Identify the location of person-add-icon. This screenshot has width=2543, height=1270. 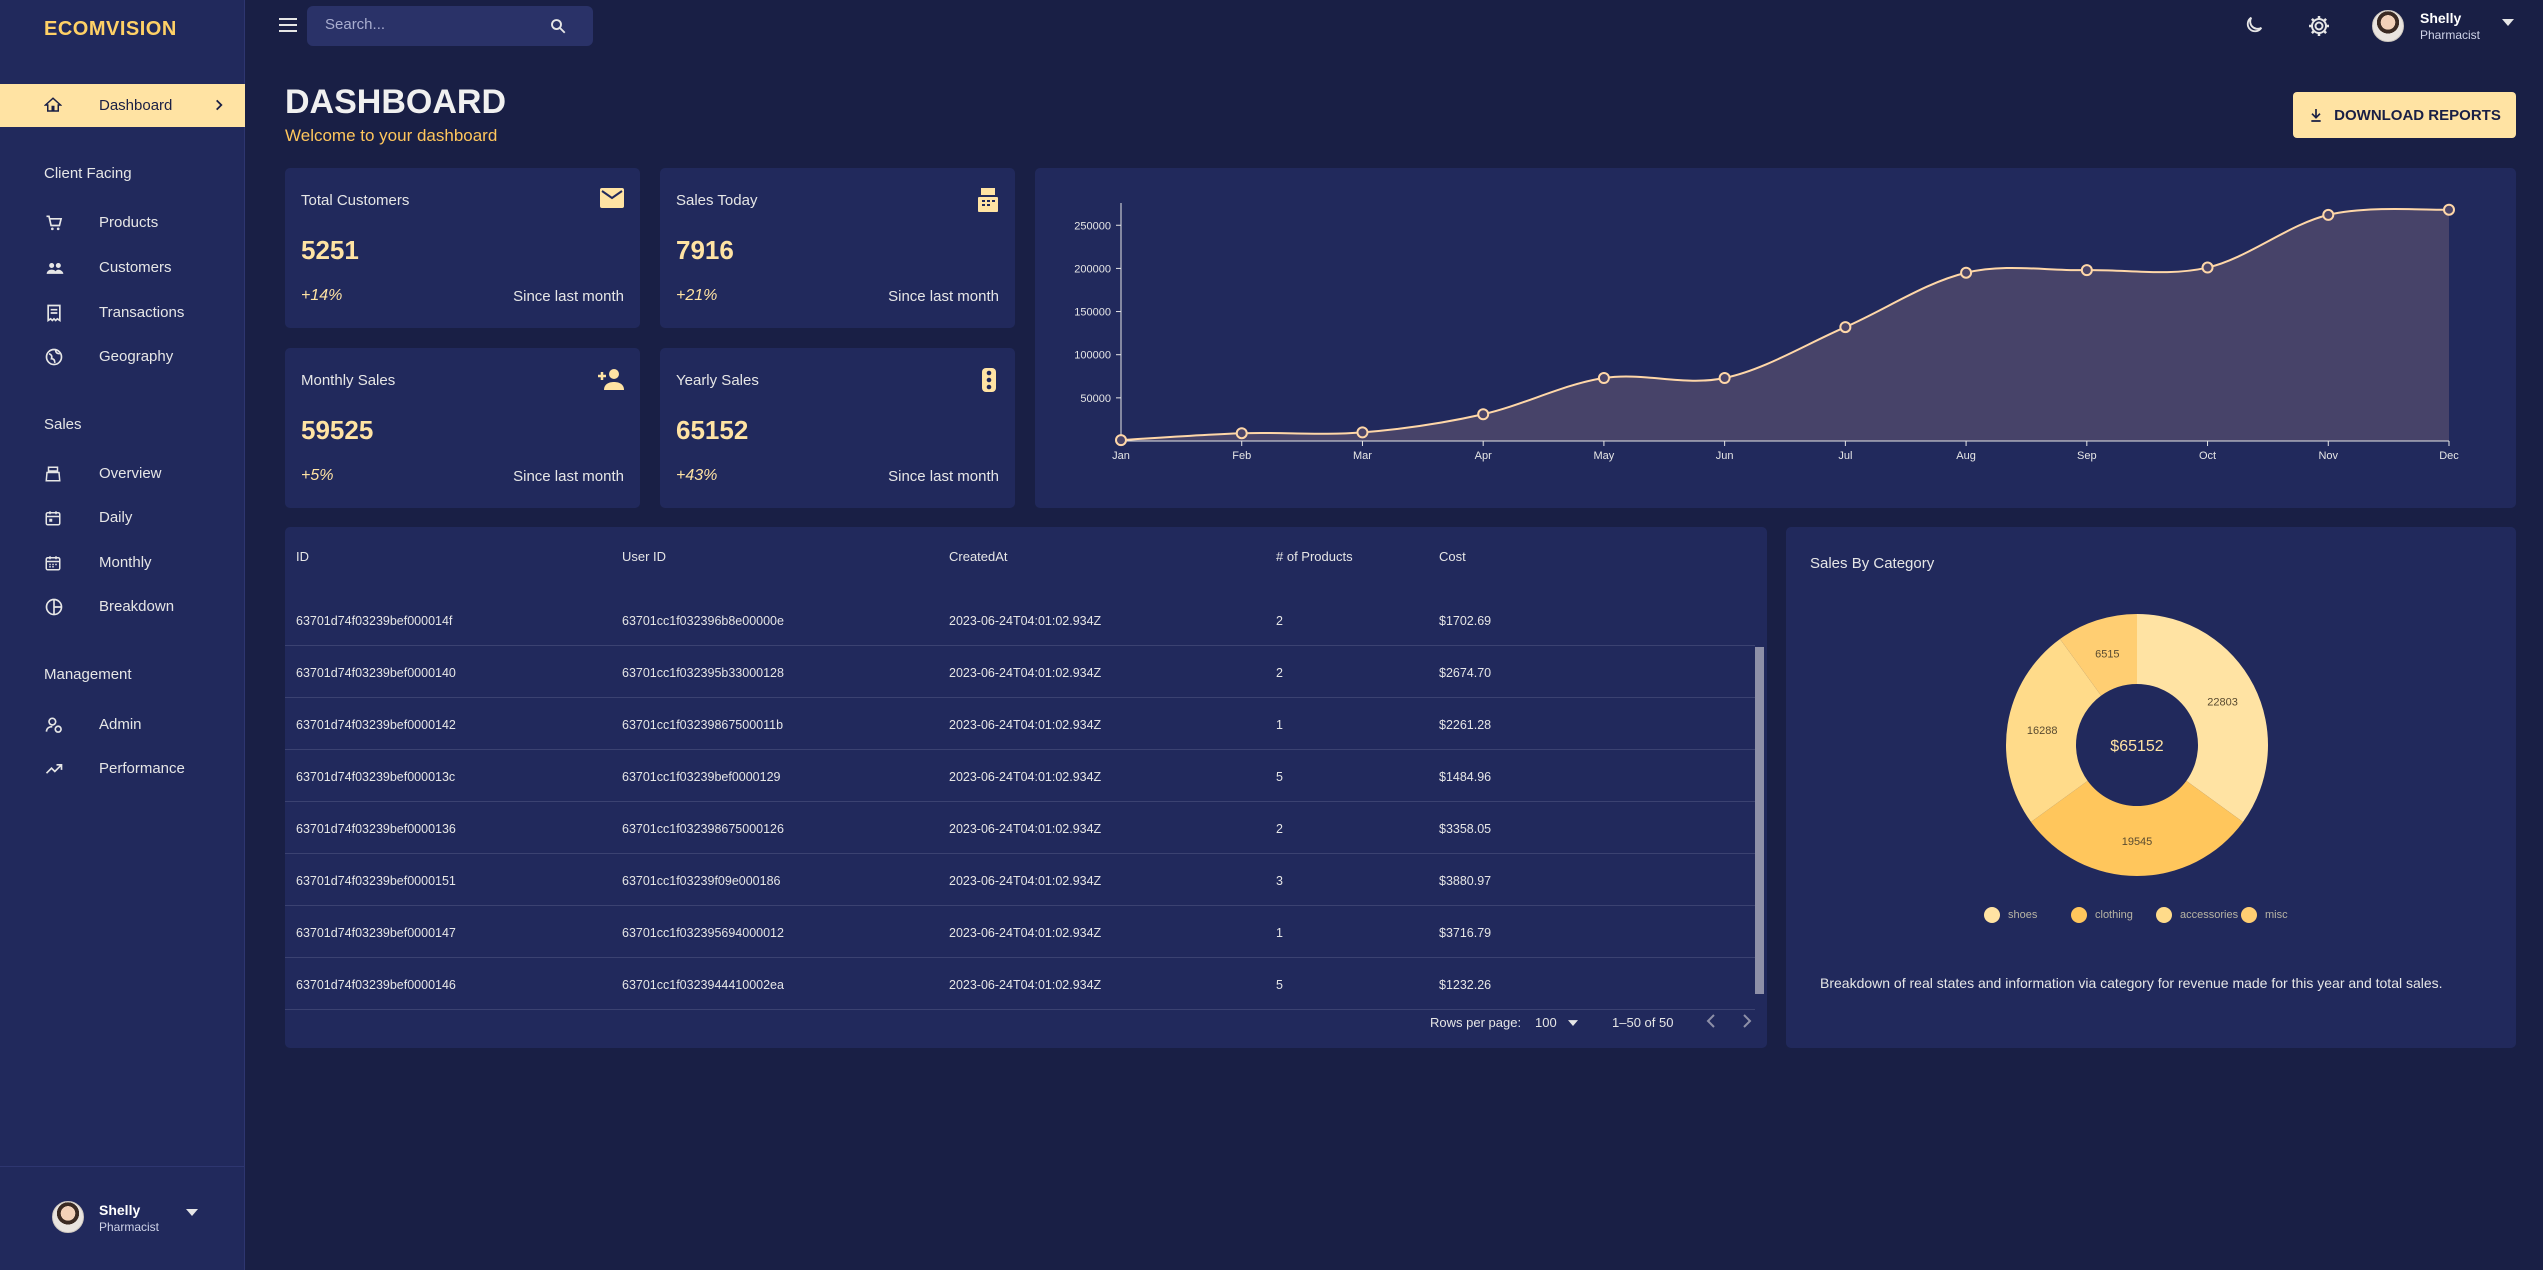
(611, 379).